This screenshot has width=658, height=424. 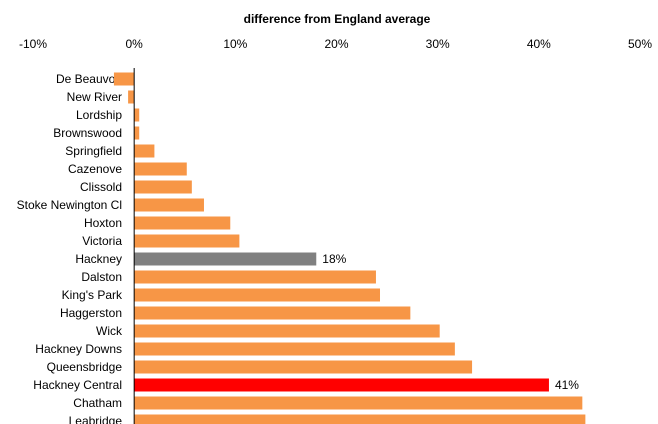 I want to click on bar-lordship, so click(x=137, y=115).